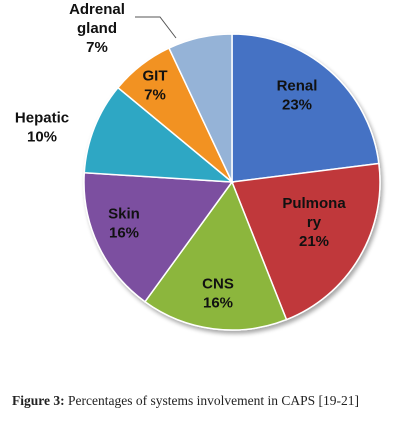 This screenshot has width=417, height=428. What do you see at coordinates (159, 134) in the screenshot?
I see `pie-slice-hepatic` at bounding box center [159, 134].